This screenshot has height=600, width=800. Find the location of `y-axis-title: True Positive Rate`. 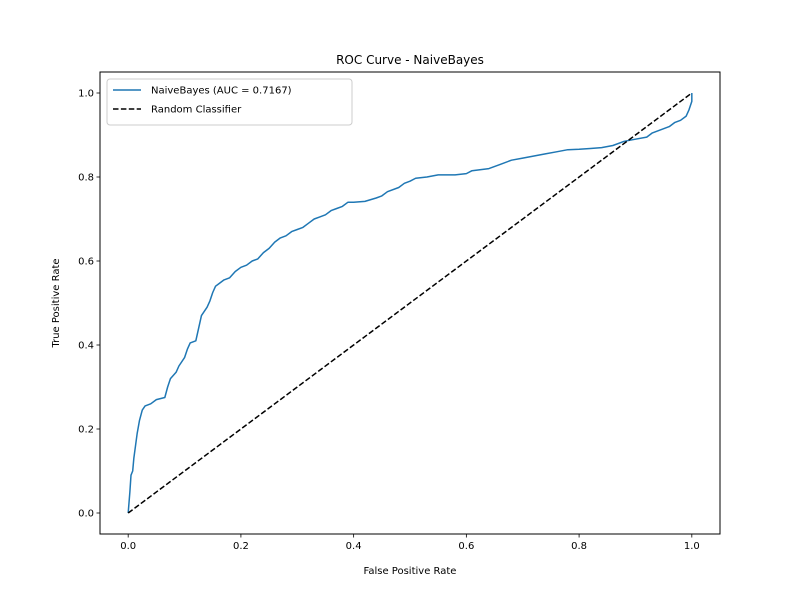

y-axis-title: True Positive Rate is located at coordinates (56, 303).